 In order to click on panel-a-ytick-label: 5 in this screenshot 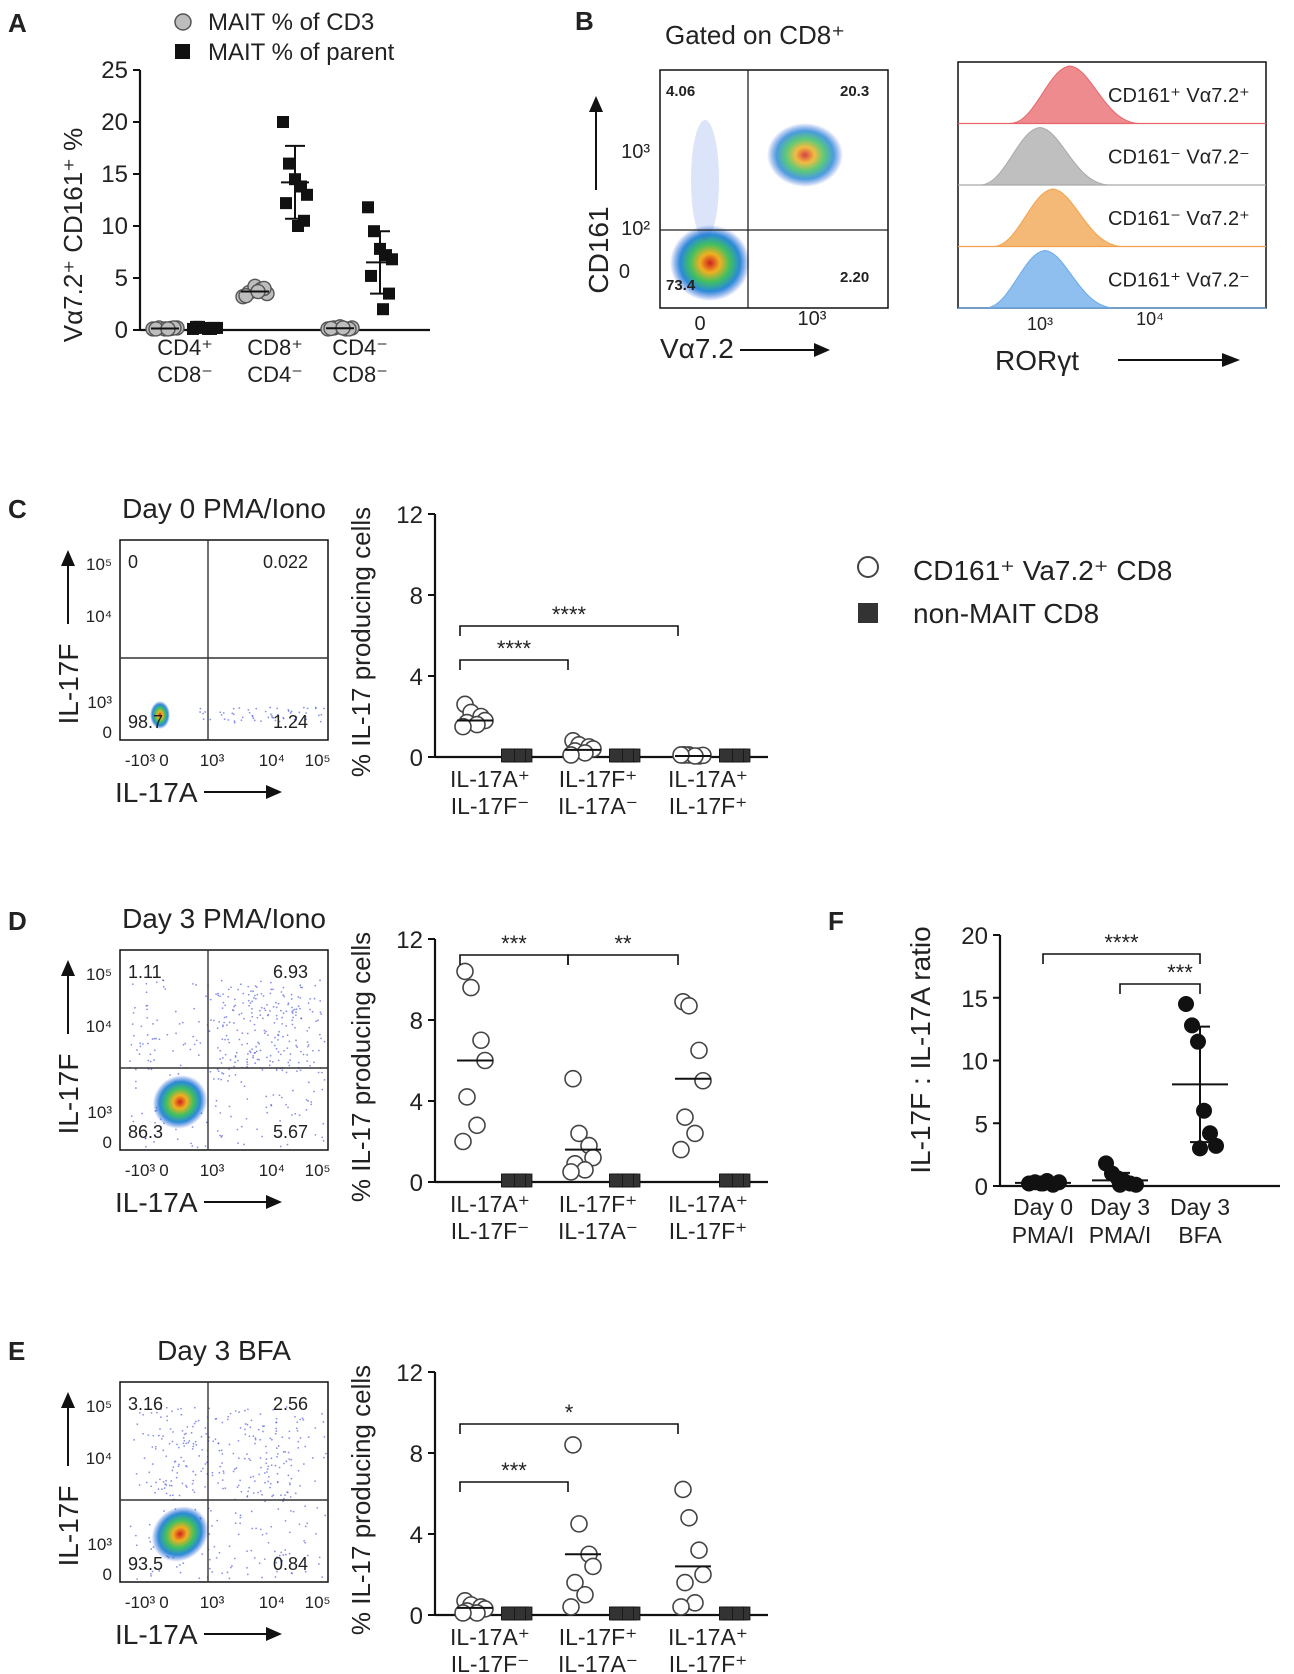, I will do `click(121, 278)`.